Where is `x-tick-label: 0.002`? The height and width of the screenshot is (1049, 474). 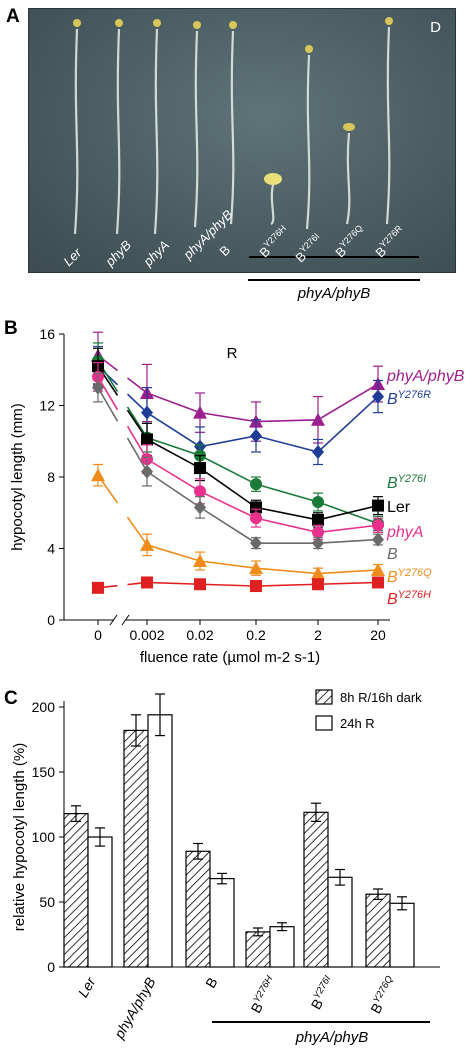 x-tick-label: 0.002 is located at coordinates (146, 635).